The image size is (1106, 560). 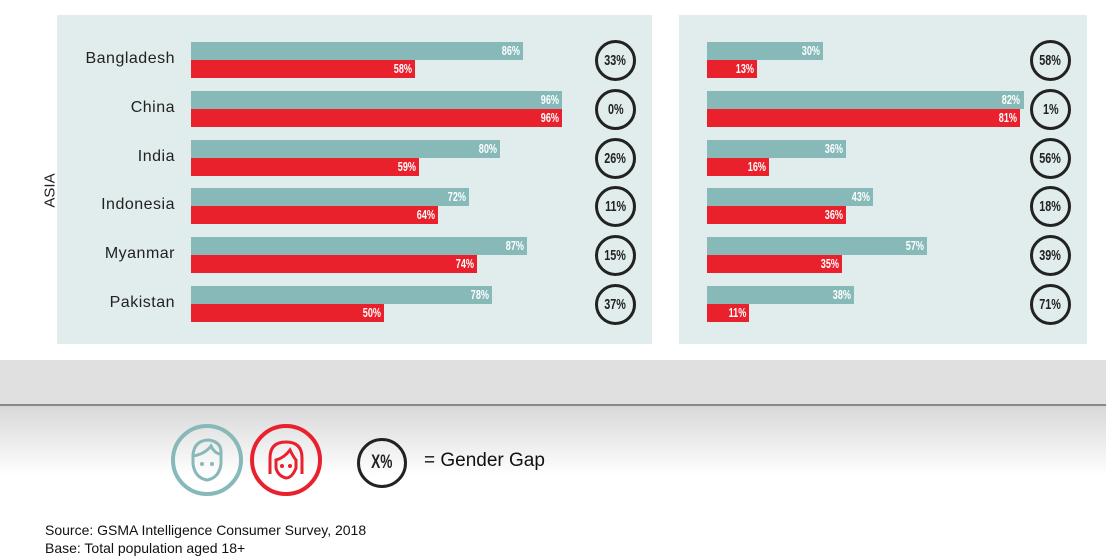 I want to click on bar-value-label: 30%, so click(x=810, y=50).